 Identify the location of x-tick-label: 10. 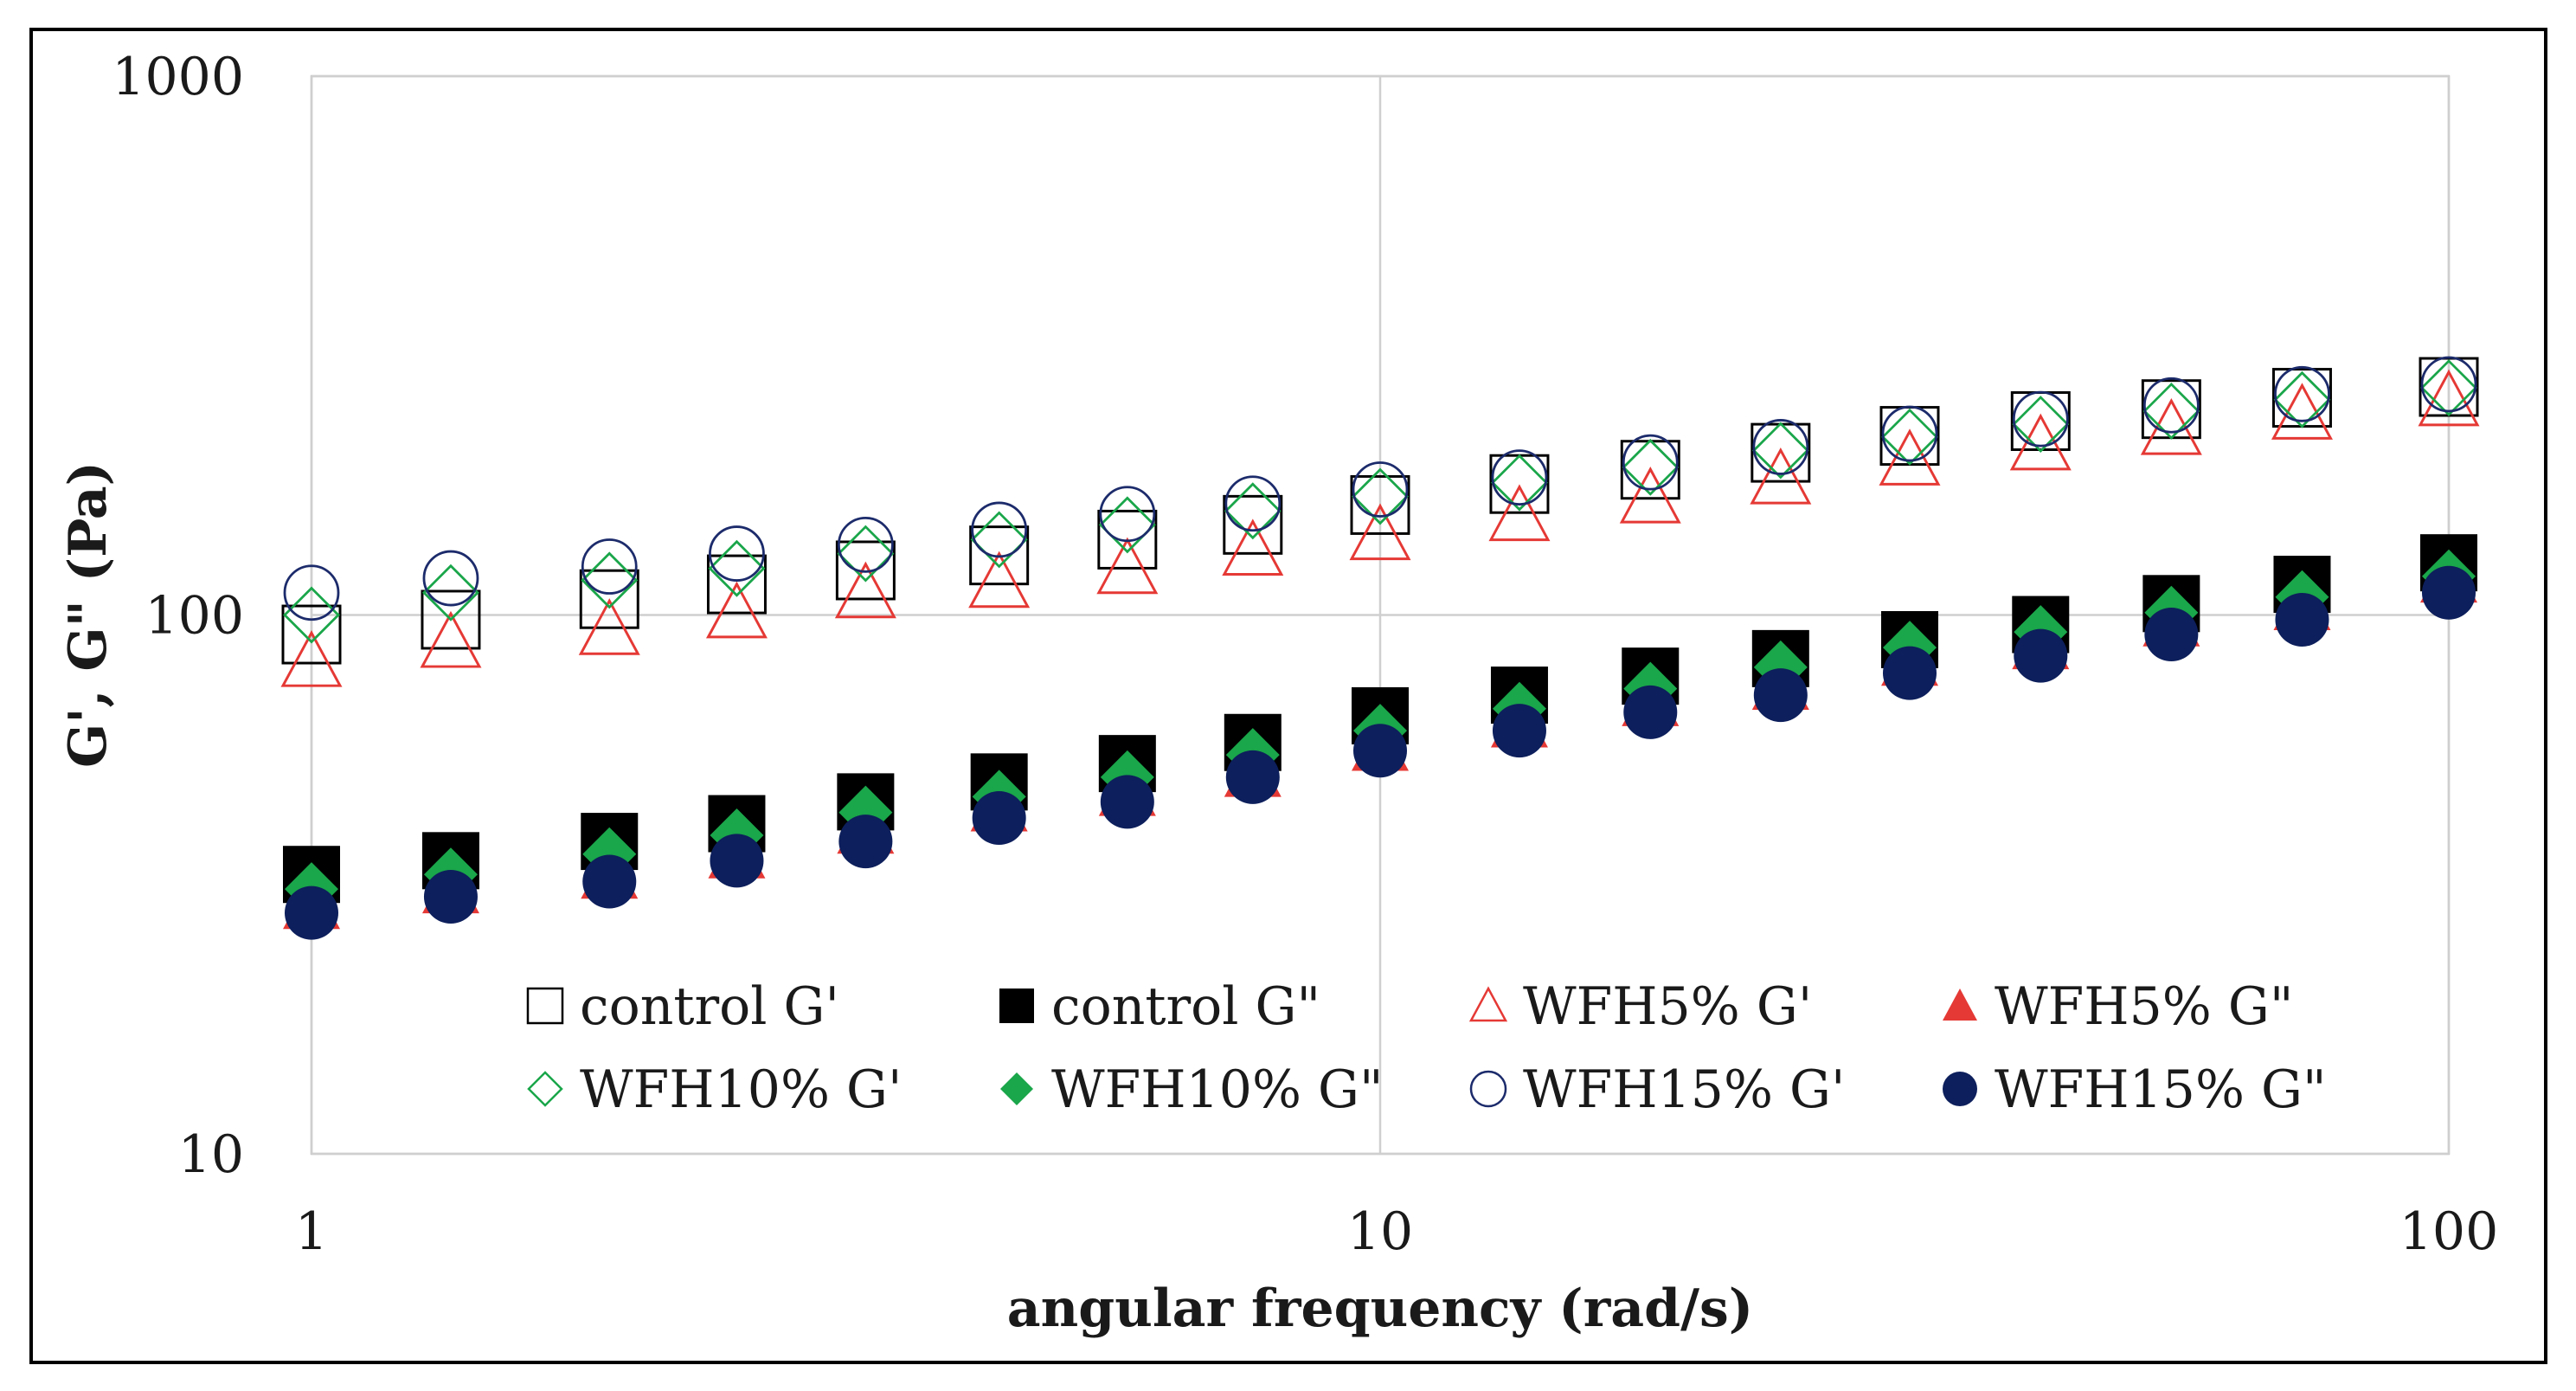
(1380, 1231).